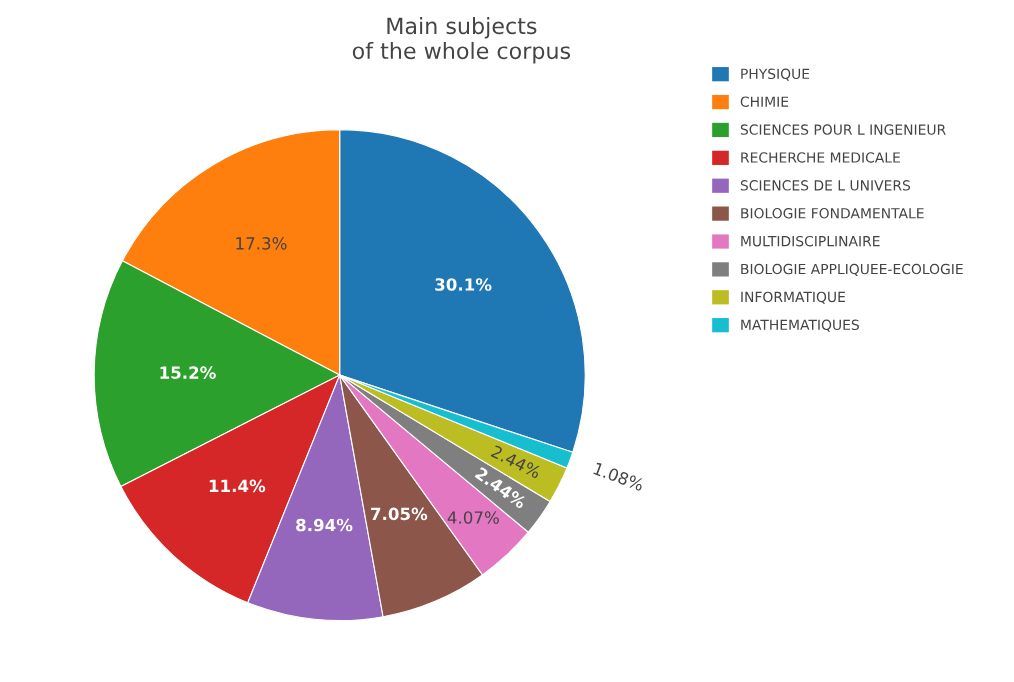 This screenshot has height=682, width=1014. Describe the element at coordinates (775, 74) in the screenshot. I see `legend-label: PHYSIQUE` at that location.